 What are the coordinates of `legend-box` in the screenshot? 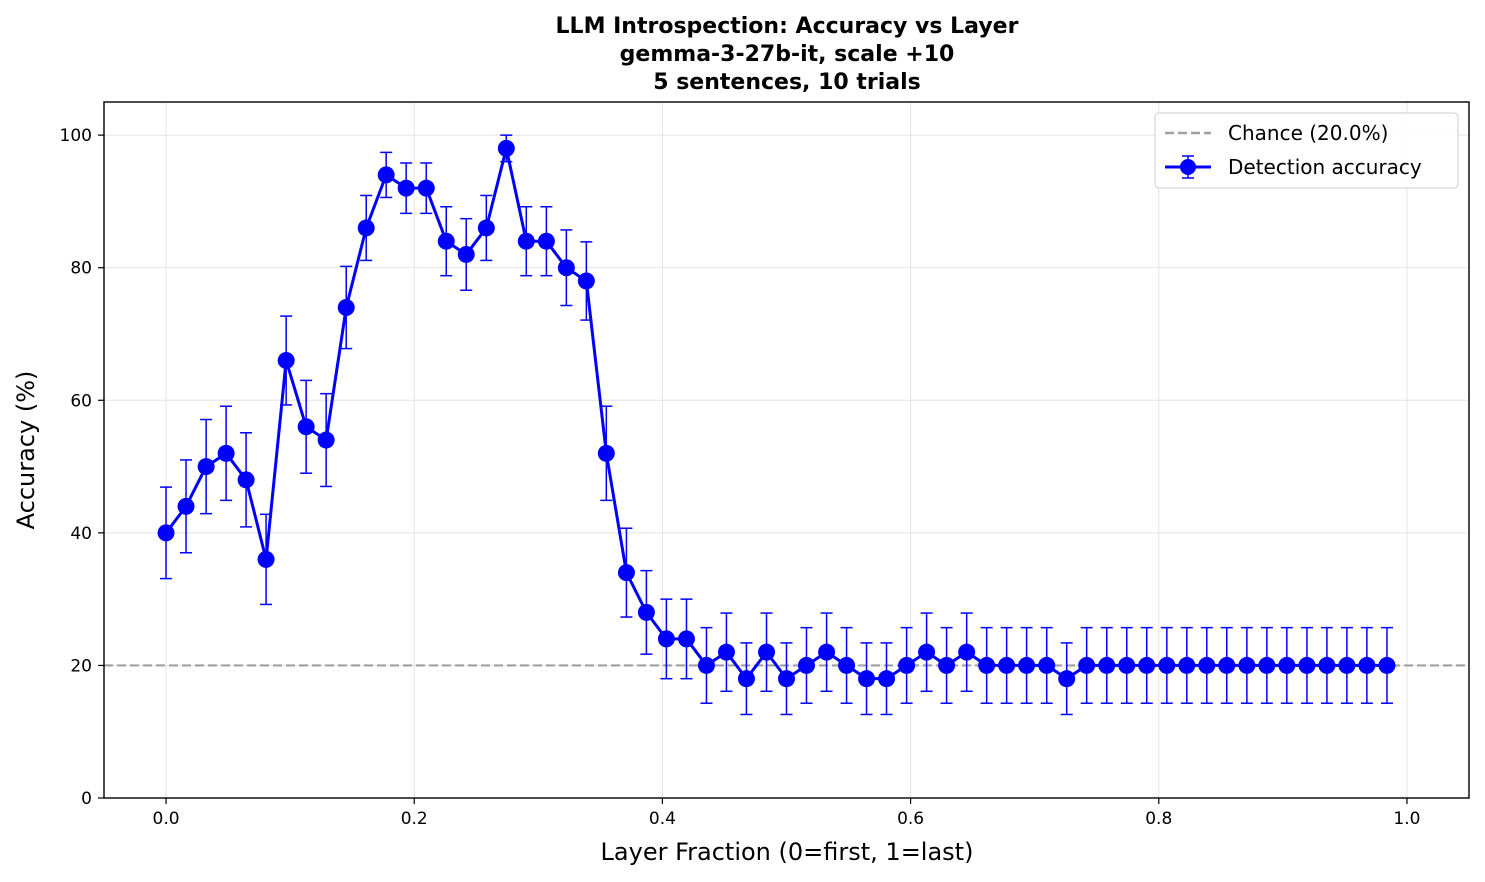 It's located at (1306, 150).